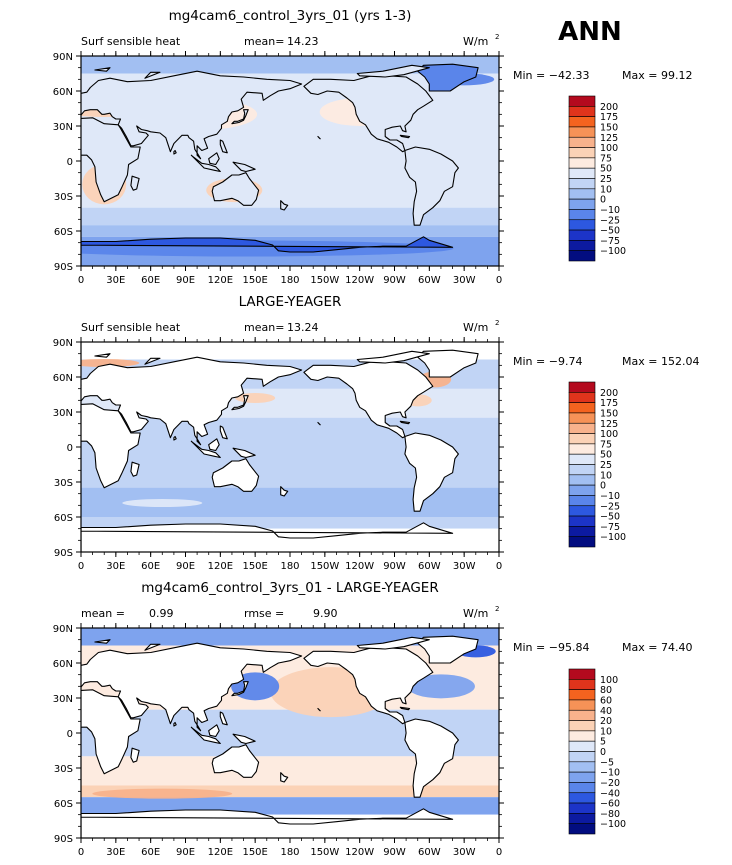 Image resolution: width=732 pixels, height=865 pixels. What do you see at coordinates (192, 401) in the screenshot?
I see `coast-eurasia` at bounding box center [192, 401].